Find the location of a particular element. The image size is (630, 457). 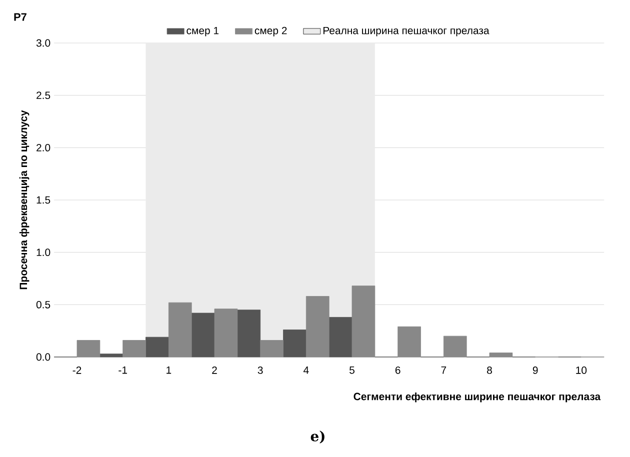

x-tick-label: 6 is located at coordinates (397, 370).